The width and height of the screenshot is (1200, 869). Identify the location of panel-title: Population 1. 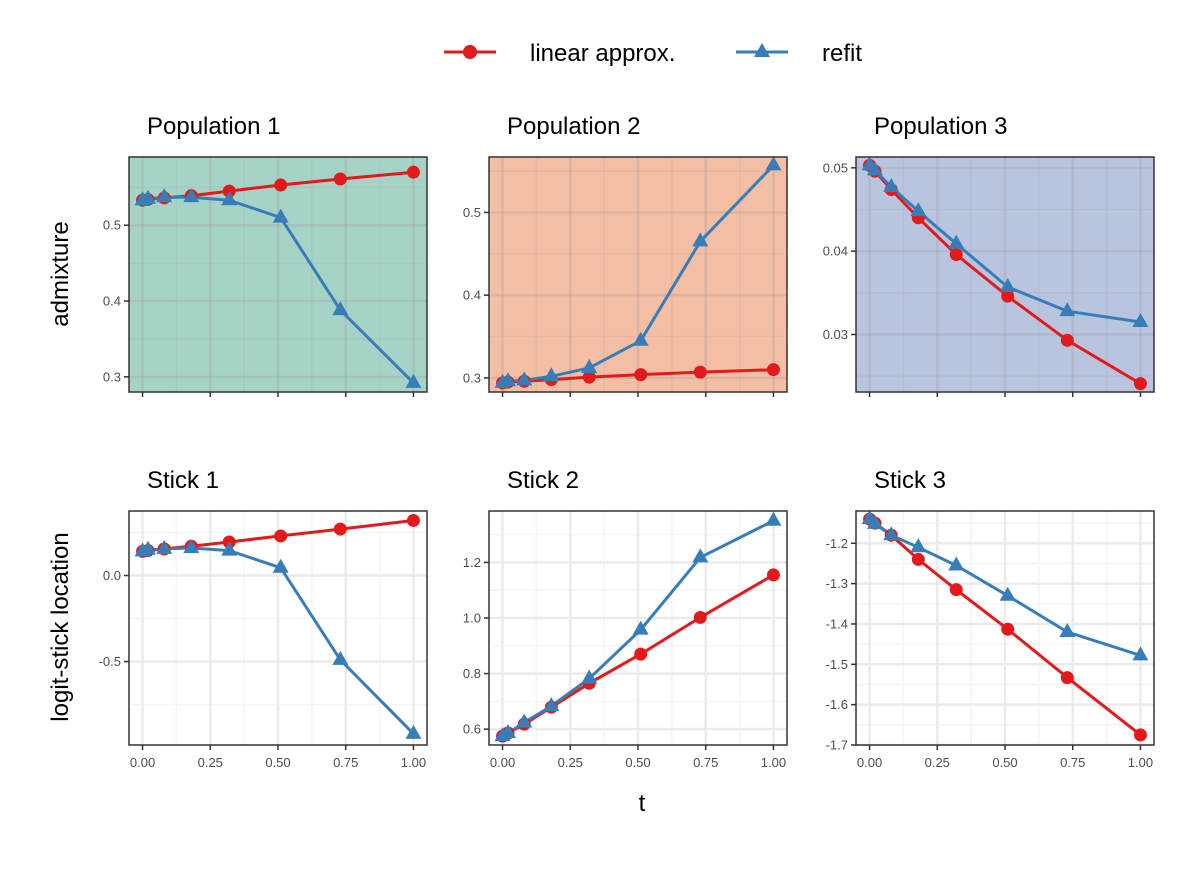
(213, 126).